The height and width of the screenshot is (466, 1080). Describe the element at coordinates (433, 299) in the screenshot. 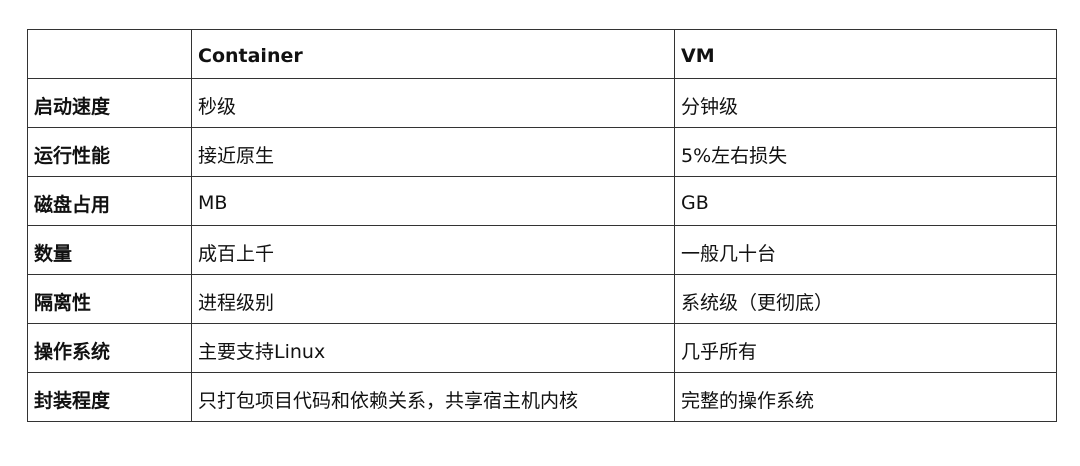

I see `container-value: 进程级别` at that location.